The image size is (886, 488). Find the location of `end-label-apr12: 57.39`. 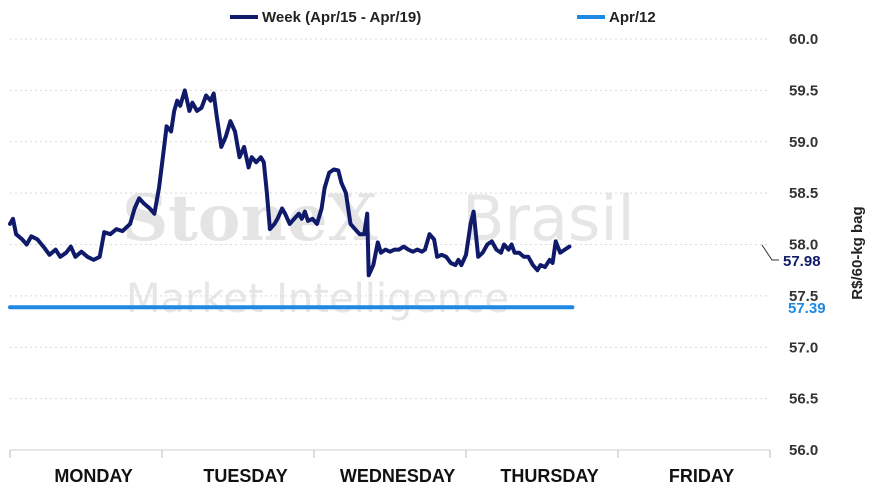

end-label-apr12: 57.39 is located at coordinates (807, 308).